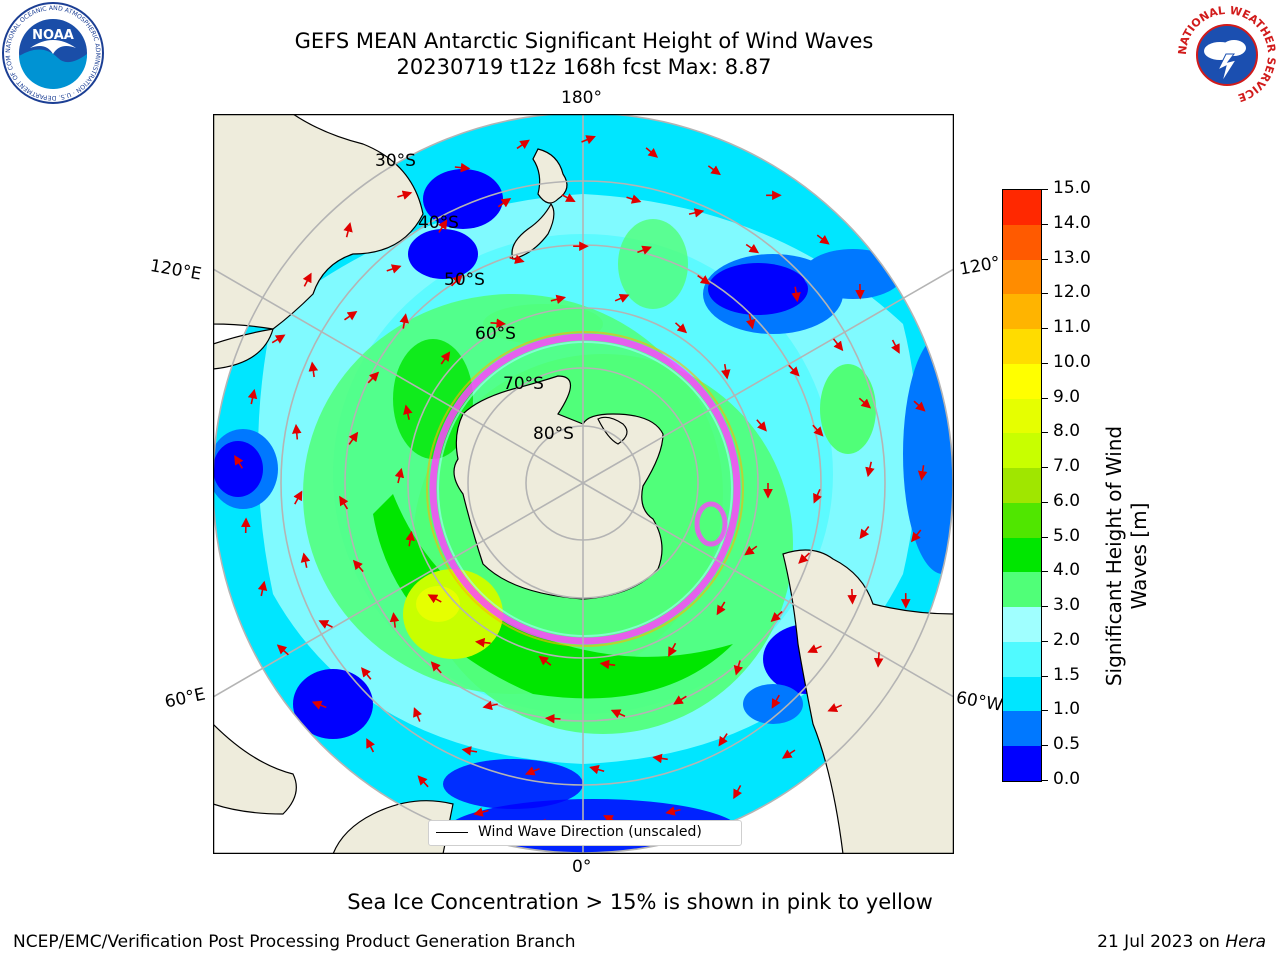 This screenshot has height=960, width=1280. I want to click on nws-logo: NATIONAL WEATHER SERVICE, so click(1227, 55).